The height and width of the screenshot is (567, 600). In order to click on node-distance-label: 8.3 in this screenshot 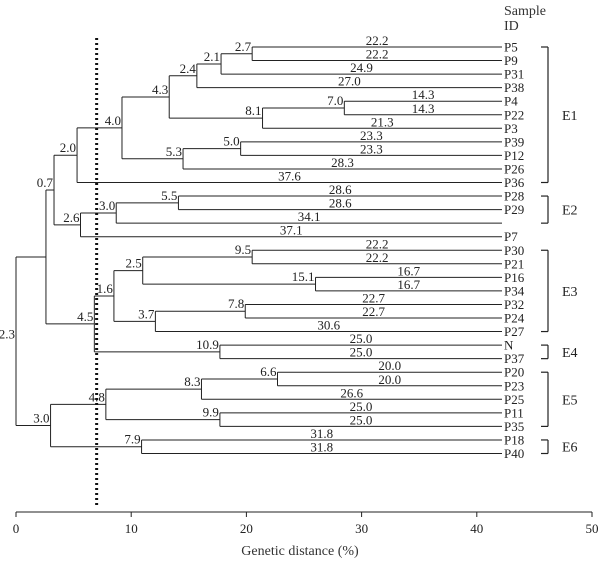, I will do `click(192, 381)`.